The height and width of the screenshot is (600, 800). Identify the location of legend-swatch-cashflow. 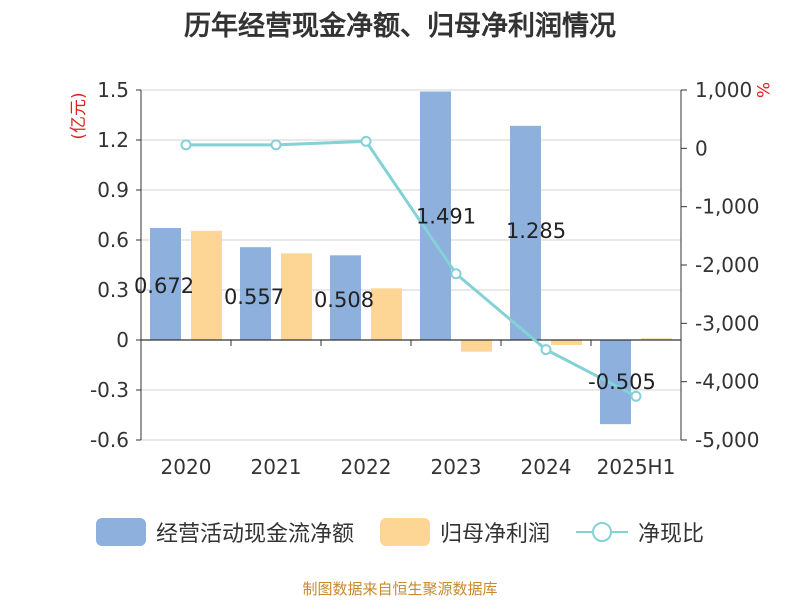
(120, 532).